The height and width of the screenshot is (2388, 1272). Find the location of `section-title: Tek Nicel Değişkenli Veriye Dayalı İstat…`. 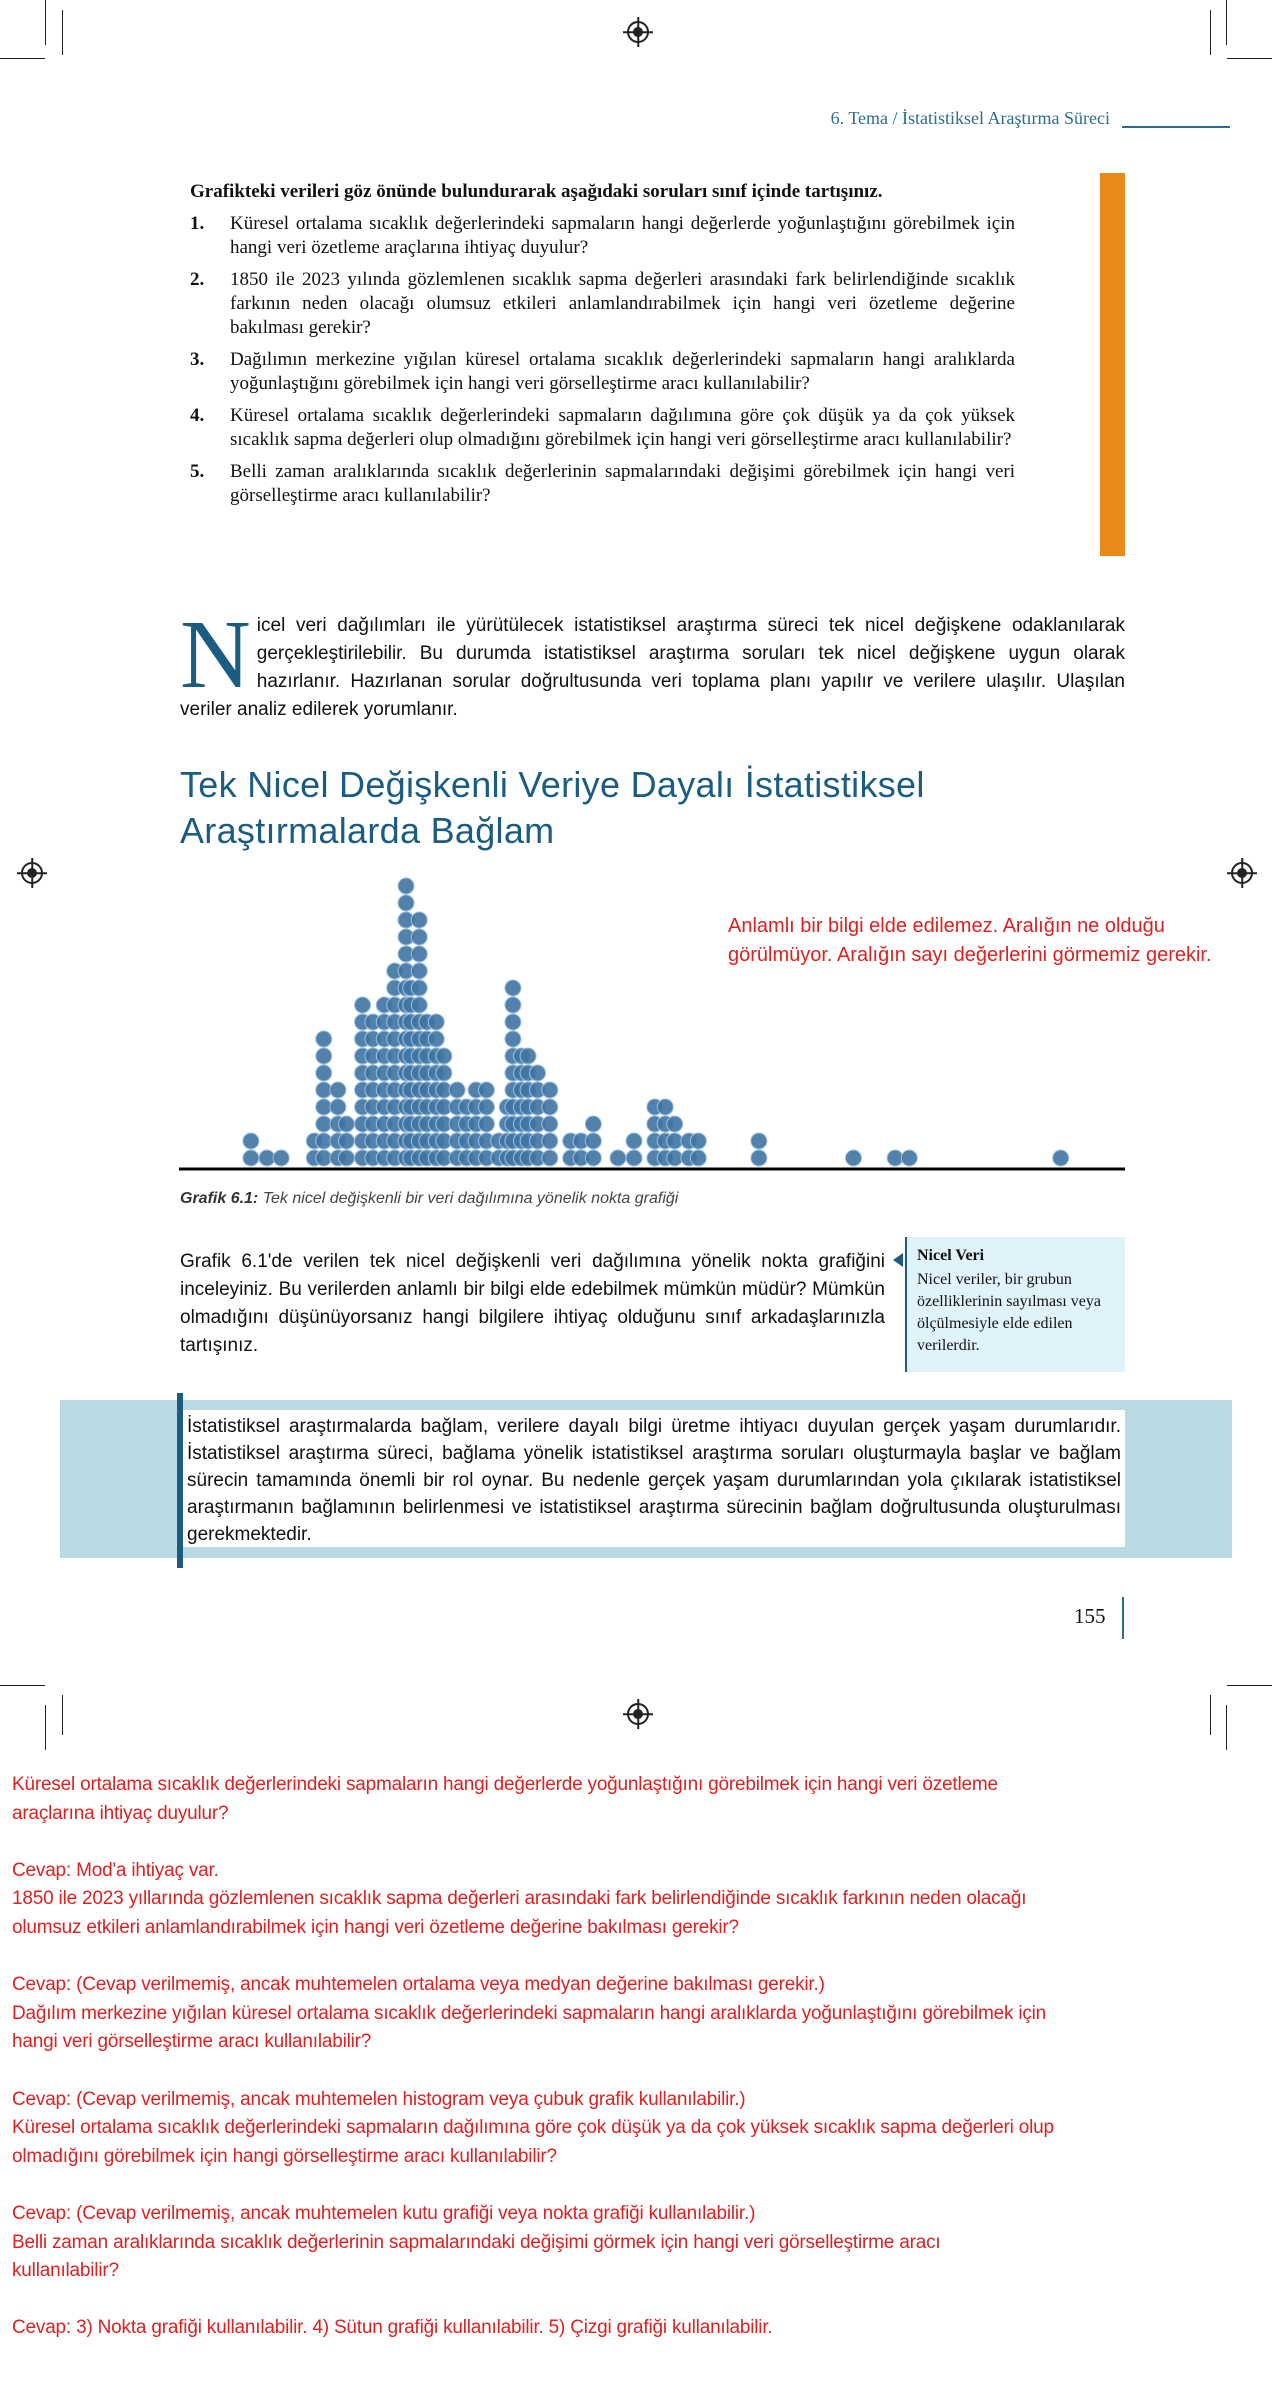

section-title: Tek Nicel Değişkenli Veriye Dayalı İstat… is located at coordinates (552, 808).